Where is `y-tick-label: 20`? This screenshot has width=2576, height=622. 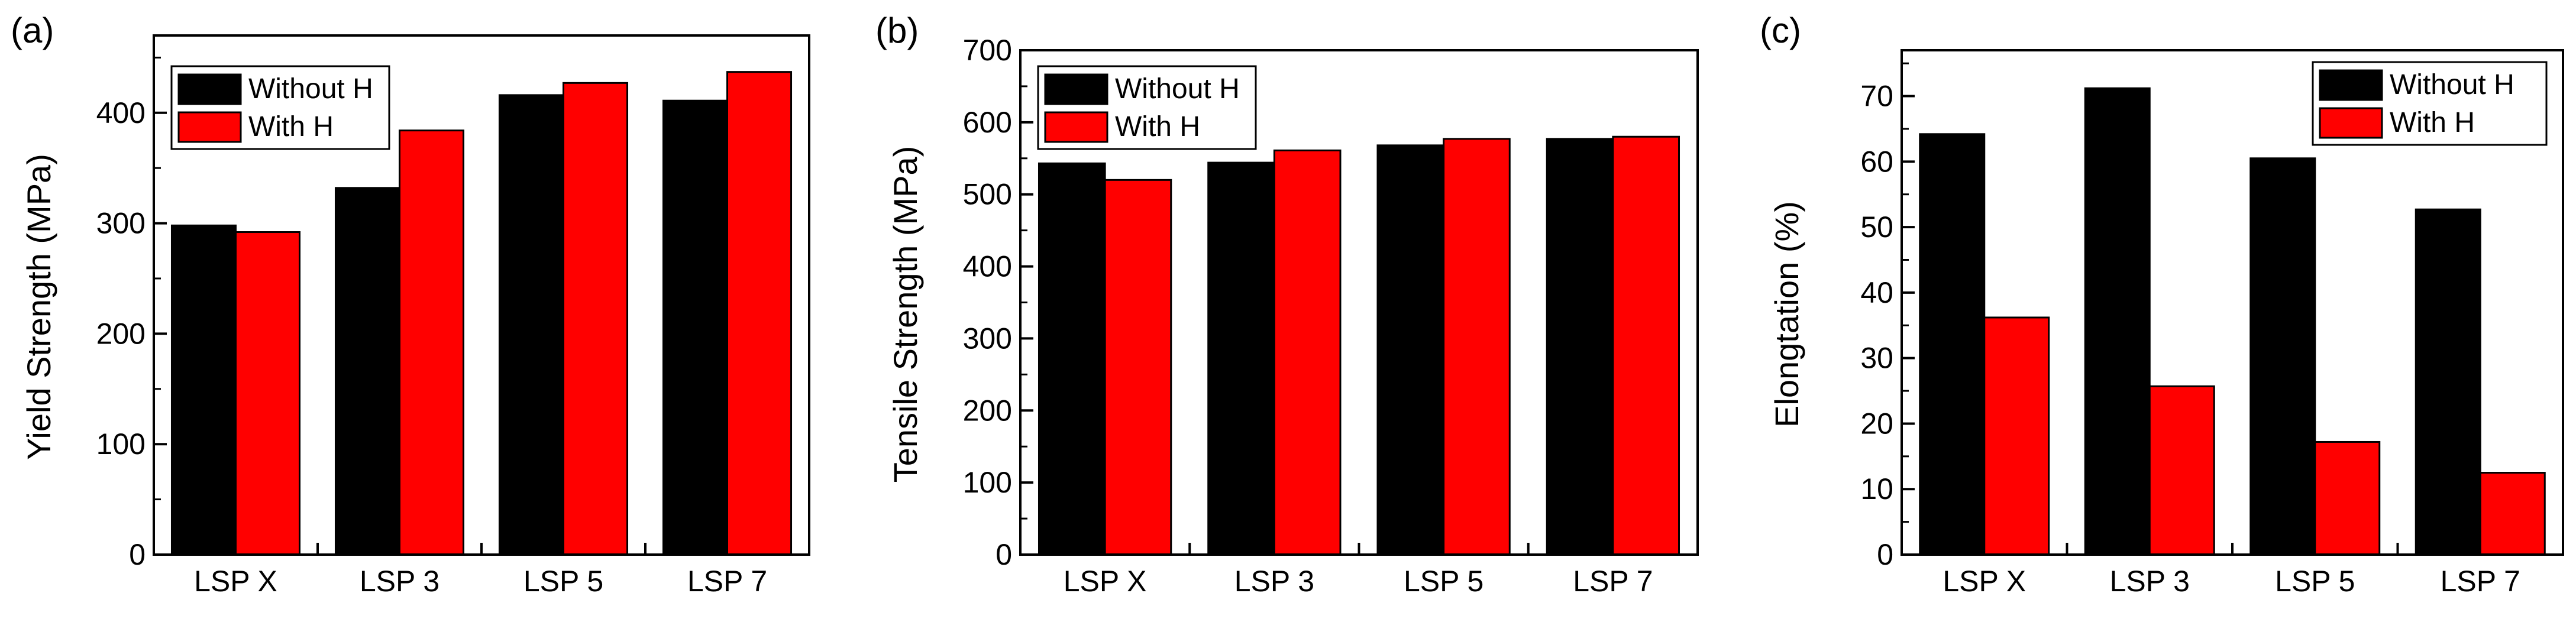
y-tick-label: 20 is located at coordinates (1876, 423).